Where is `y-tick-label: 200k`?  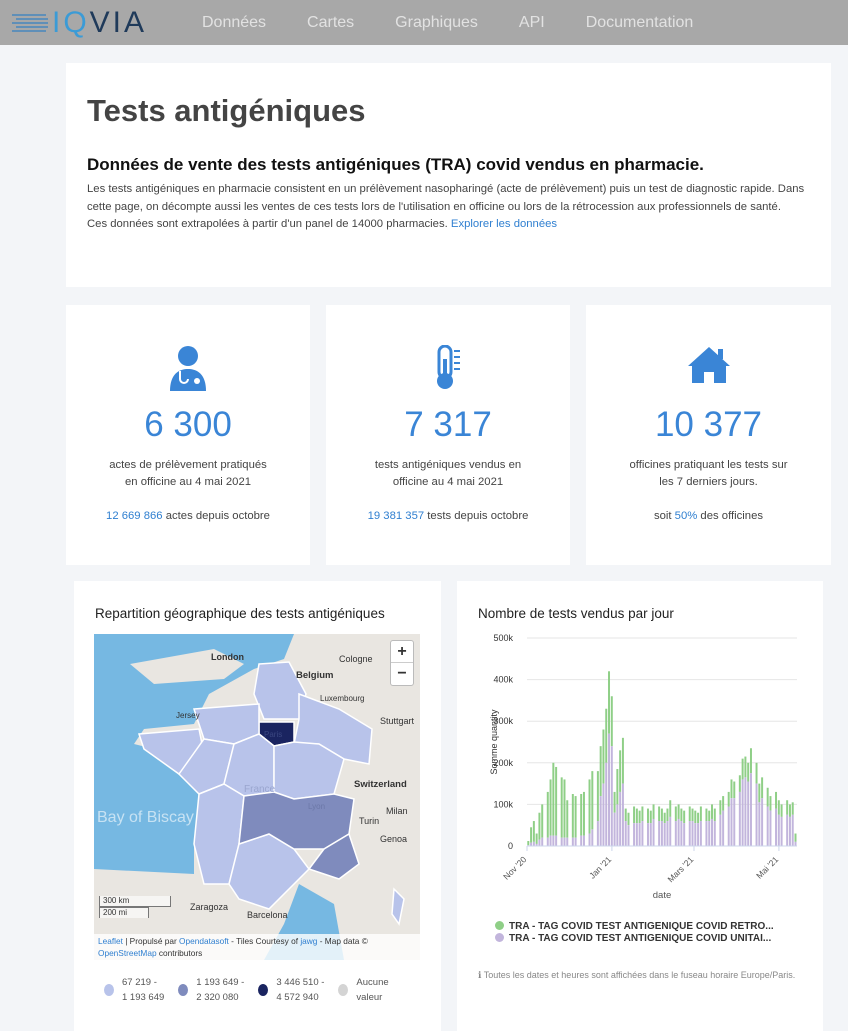
y-tick-label: 200k is located at coordinates (503, 763).